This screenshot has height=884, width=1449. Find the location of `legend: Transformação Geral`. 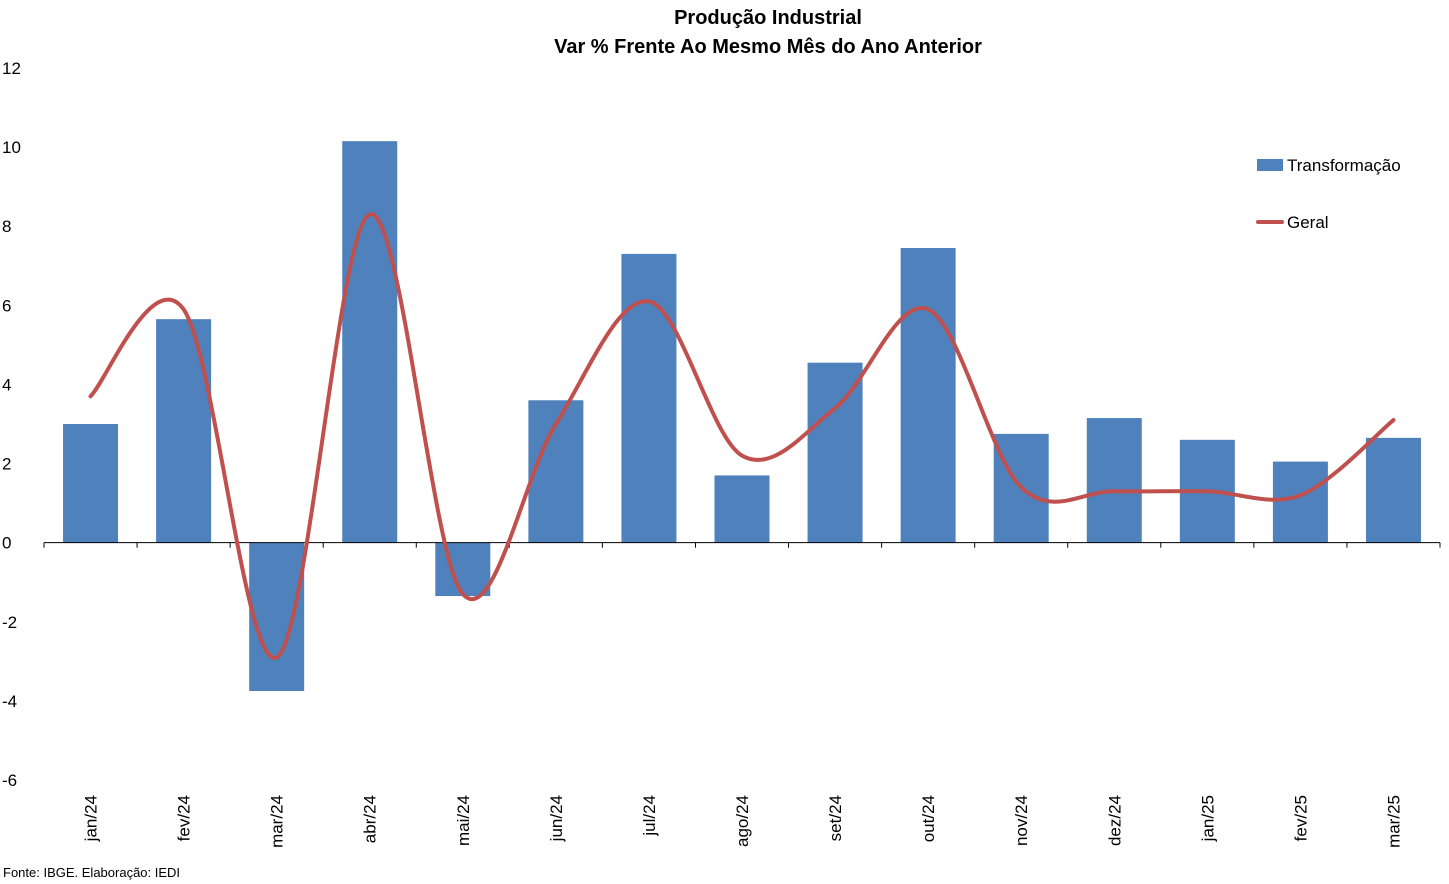

legend: Transformação Geral is located at coordinates (1328, 194).